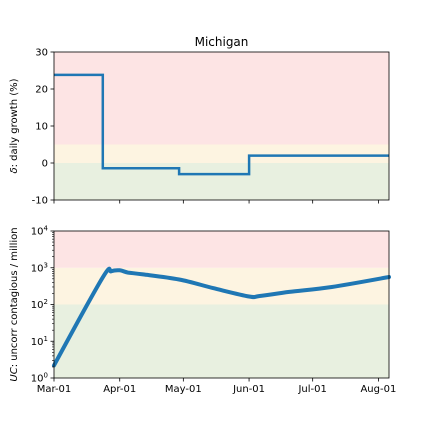  What do you see at coordinates (222, 42) in the screenshot?
I see `chart-title: Michigan` at bounding box center [222, 42].